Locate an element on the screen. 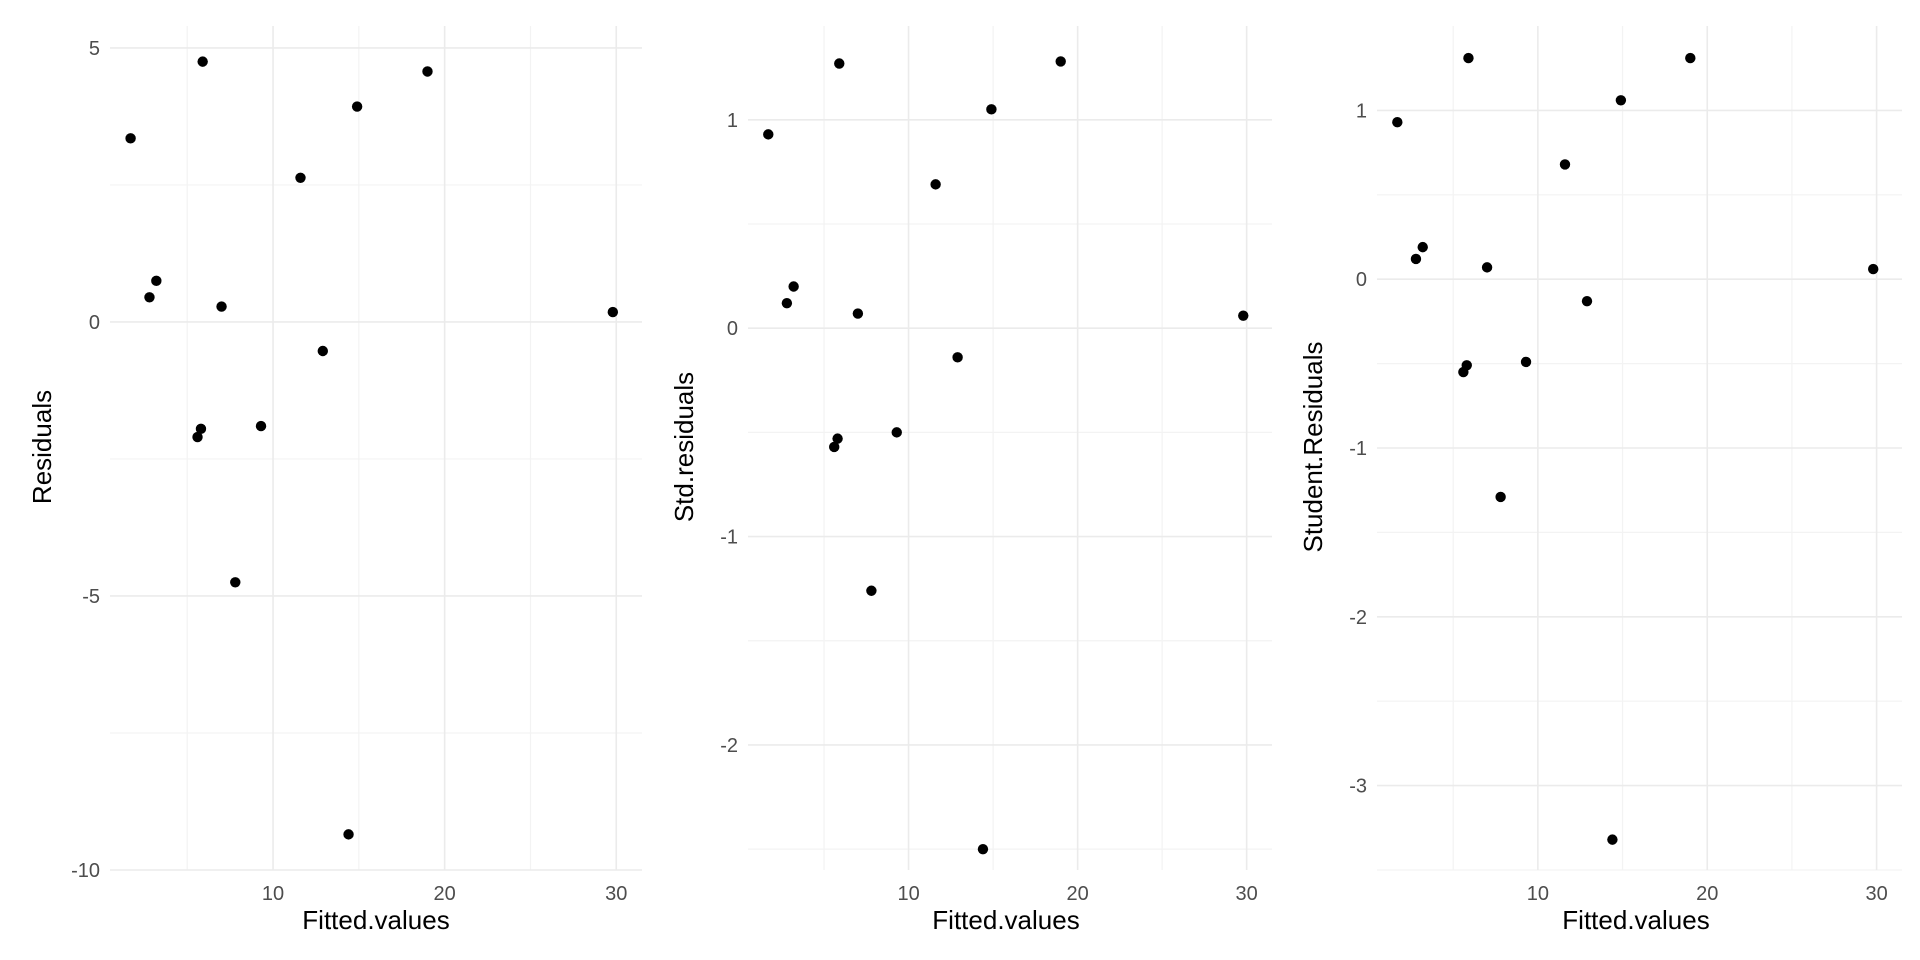 This screenshot has height=960, width=1920. y-tick-label: -3 is located at coordinates (1358, 787).